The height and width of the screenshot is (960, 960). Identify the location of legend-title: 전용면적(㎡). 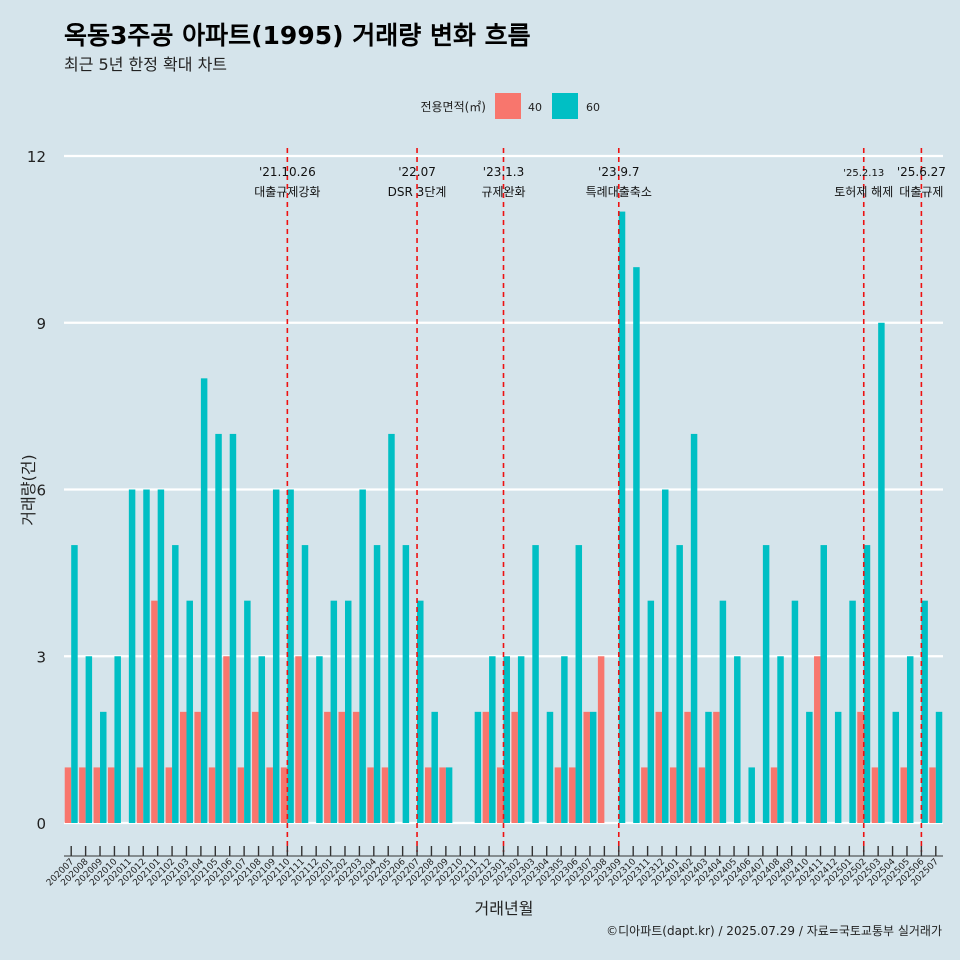
(453, 107).